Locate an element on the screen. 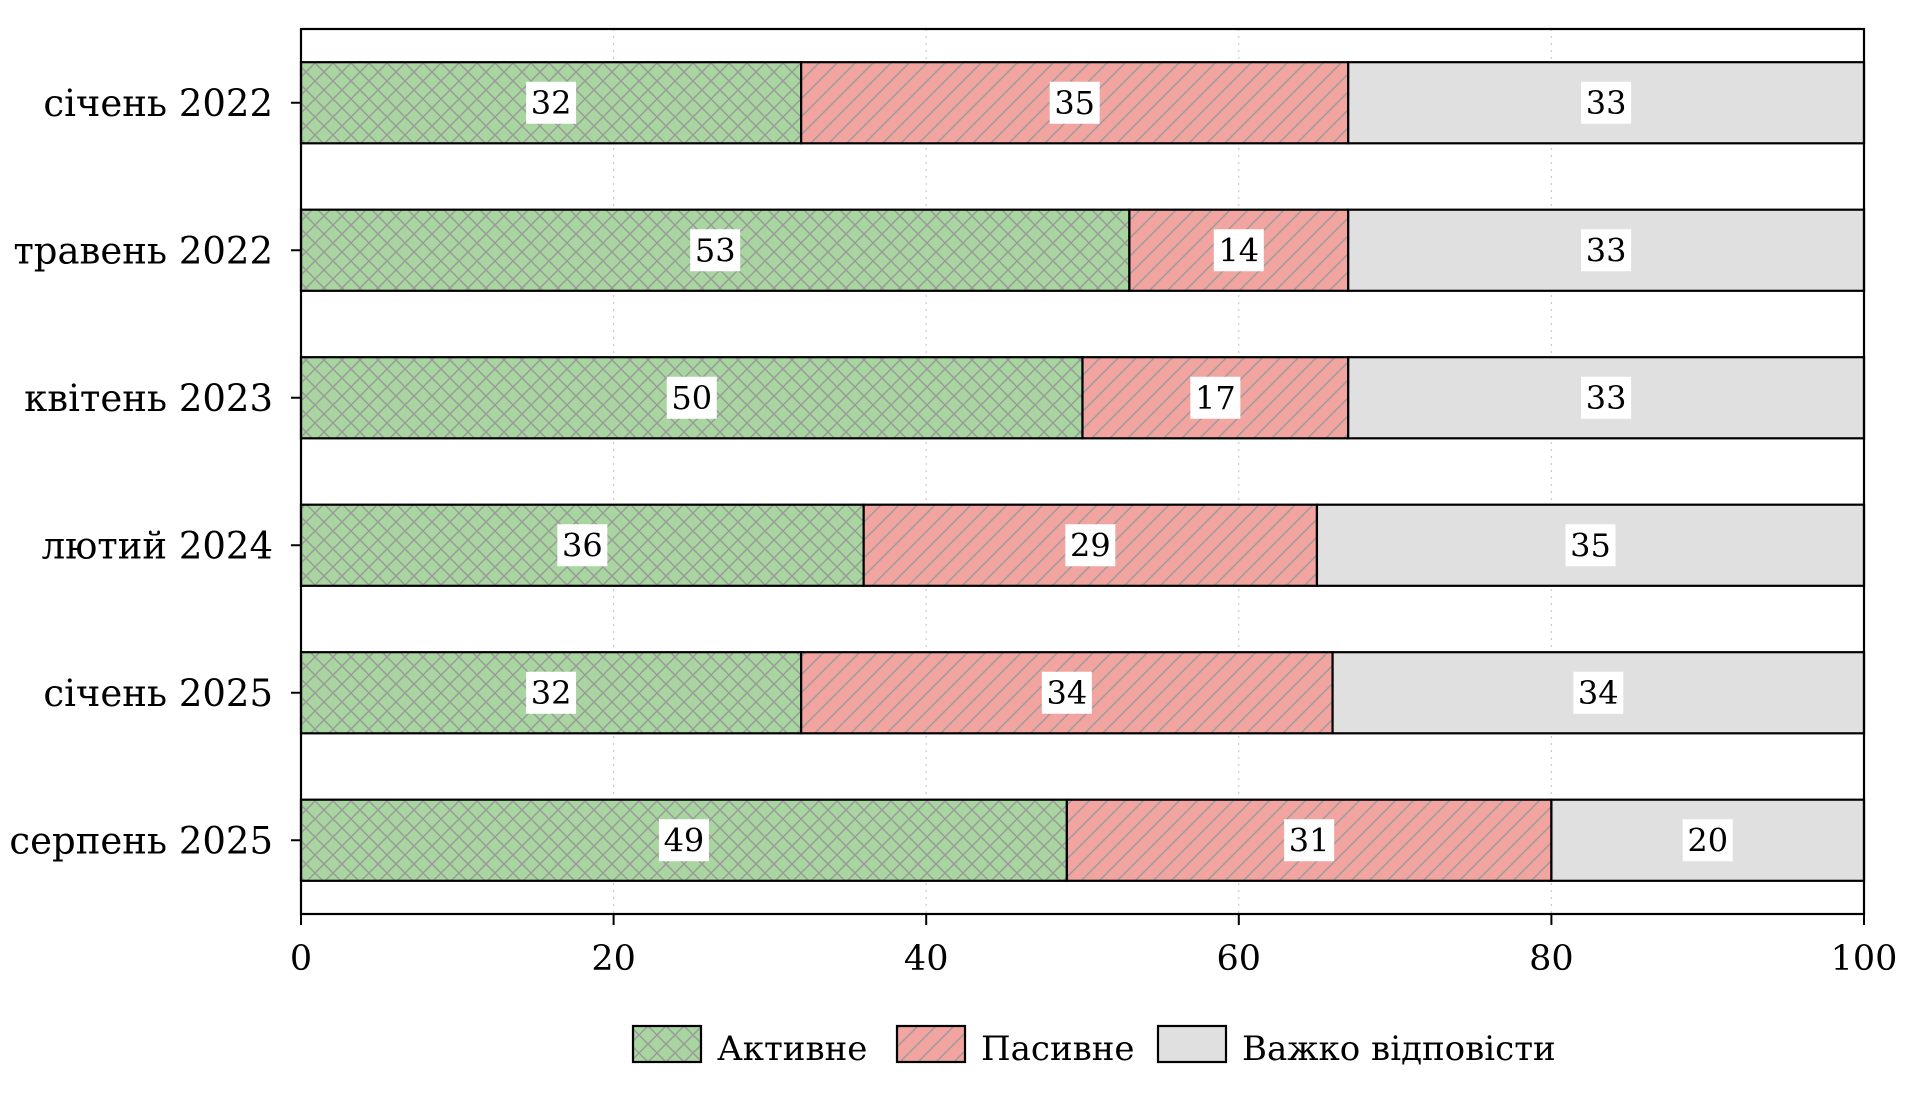  legend-label: Активне is located at coordinates (792, 1049).